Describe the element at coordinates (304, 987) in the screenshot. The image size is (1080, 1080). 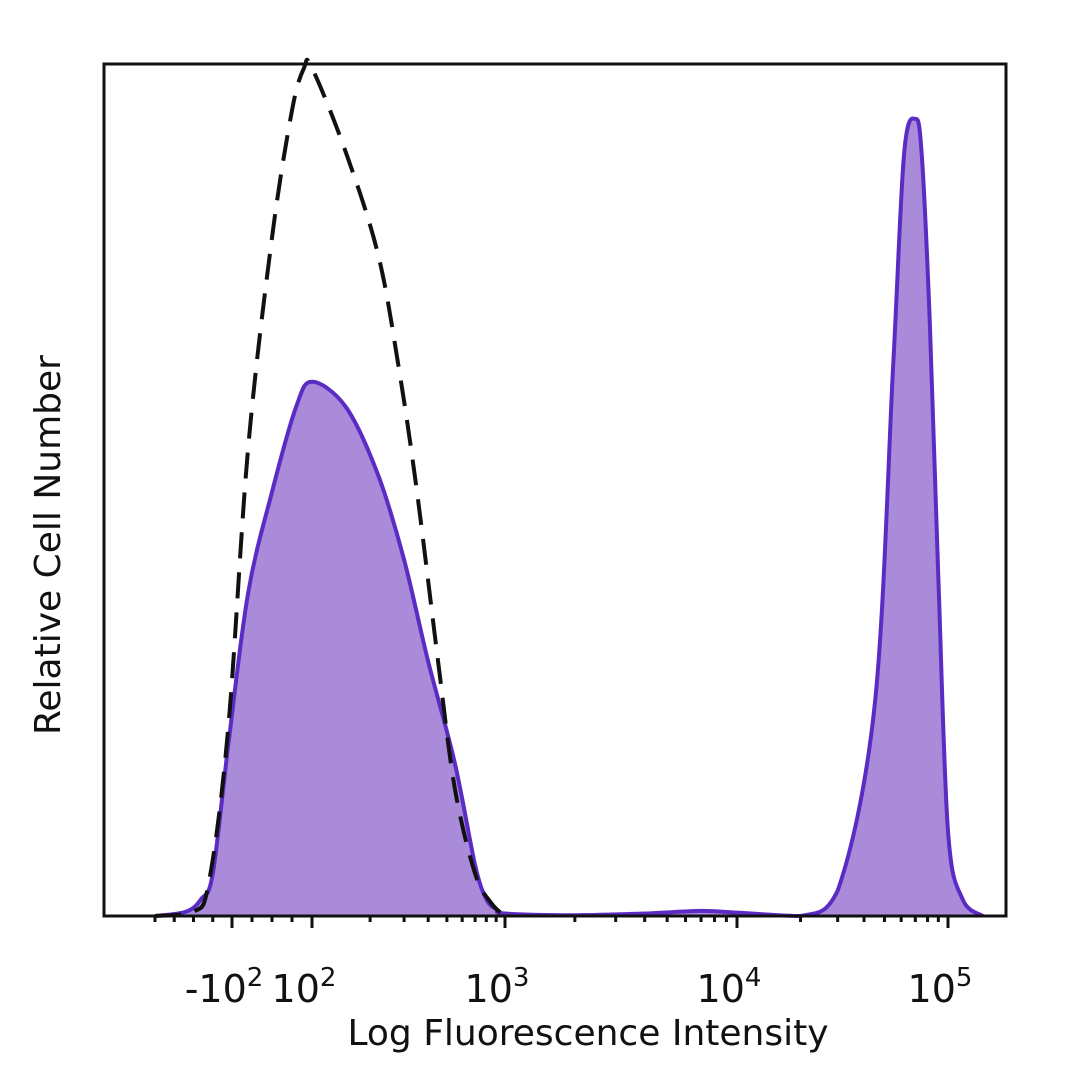
I see `x-tick-label: 102` at that location.